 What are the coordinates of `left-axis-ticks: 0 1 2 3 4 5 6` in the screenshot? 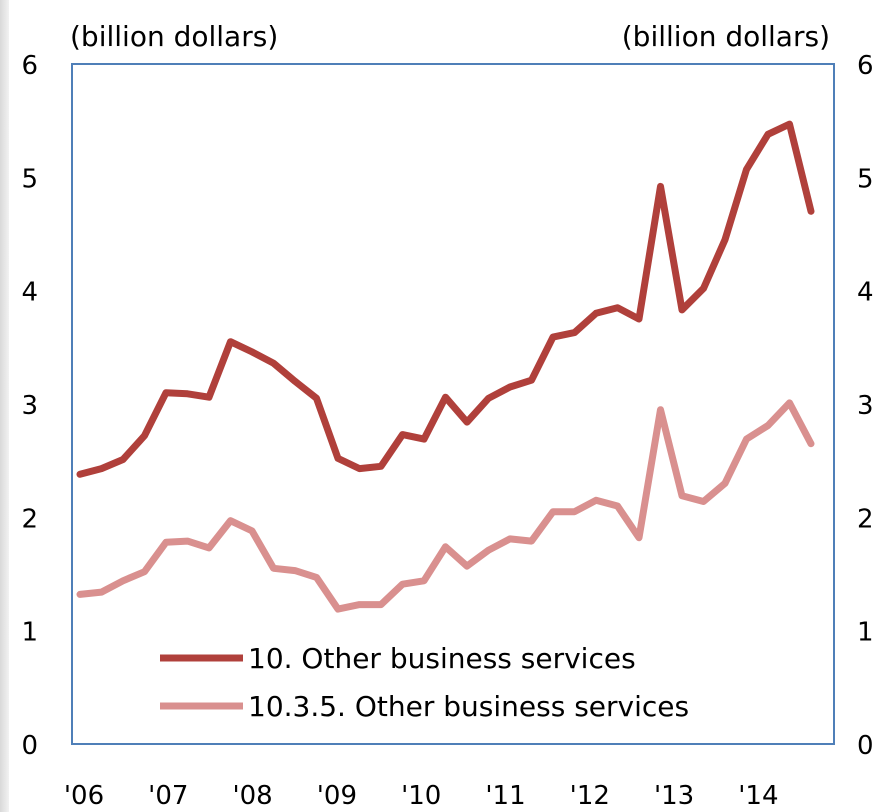 It's located at (29, 406).